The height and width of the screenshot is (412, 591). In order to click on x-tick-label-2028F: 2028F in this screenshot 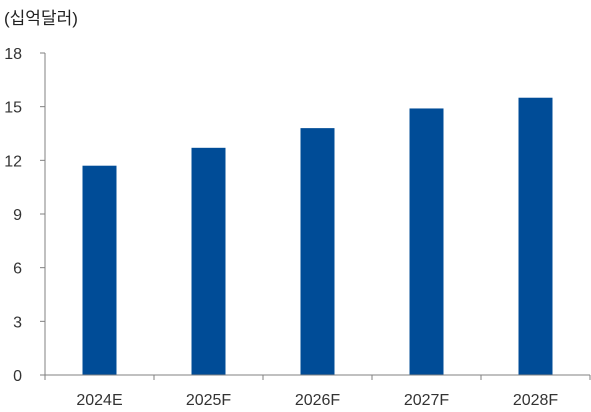, I will do `click(536, 400)`.